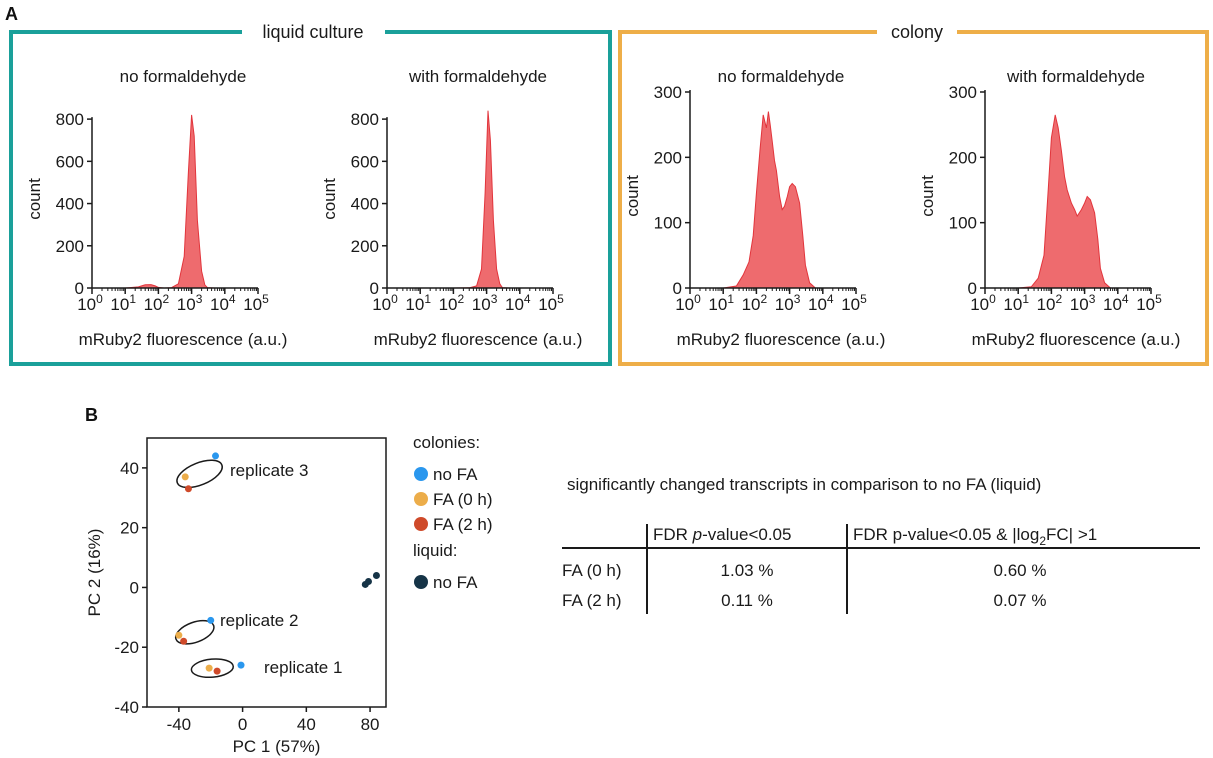 Image resolution: width=1213 pixels, height=758 pixels. Describe the element at coordinates (446, 442) in the screenshot. I see `legend-colonies-heading: colonies:` at that location.